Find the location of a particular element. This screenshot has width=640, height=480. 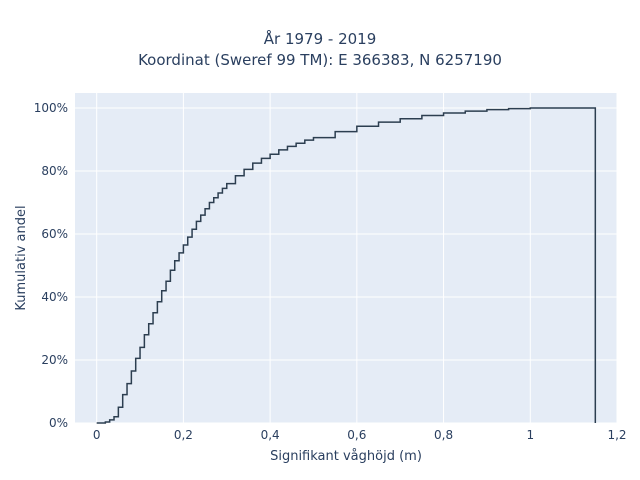

y-tick-label: 0% is located at coordinates (58, 423).